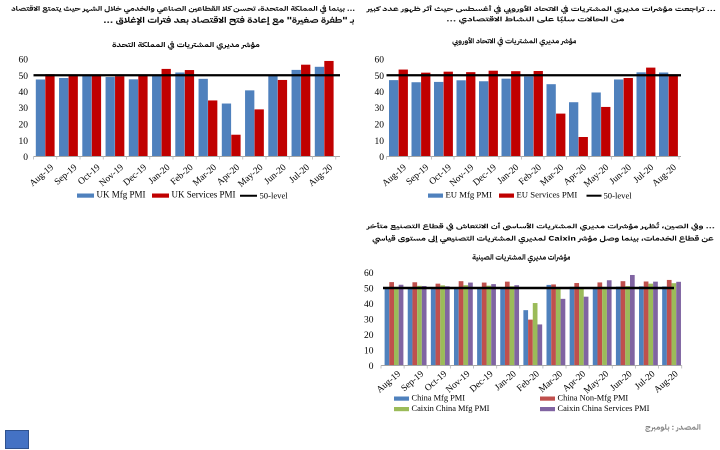 The width and height of the screenshot is (720, 450). I want to click on svg-text: Caixin China Services PMI, so click(604, 408).